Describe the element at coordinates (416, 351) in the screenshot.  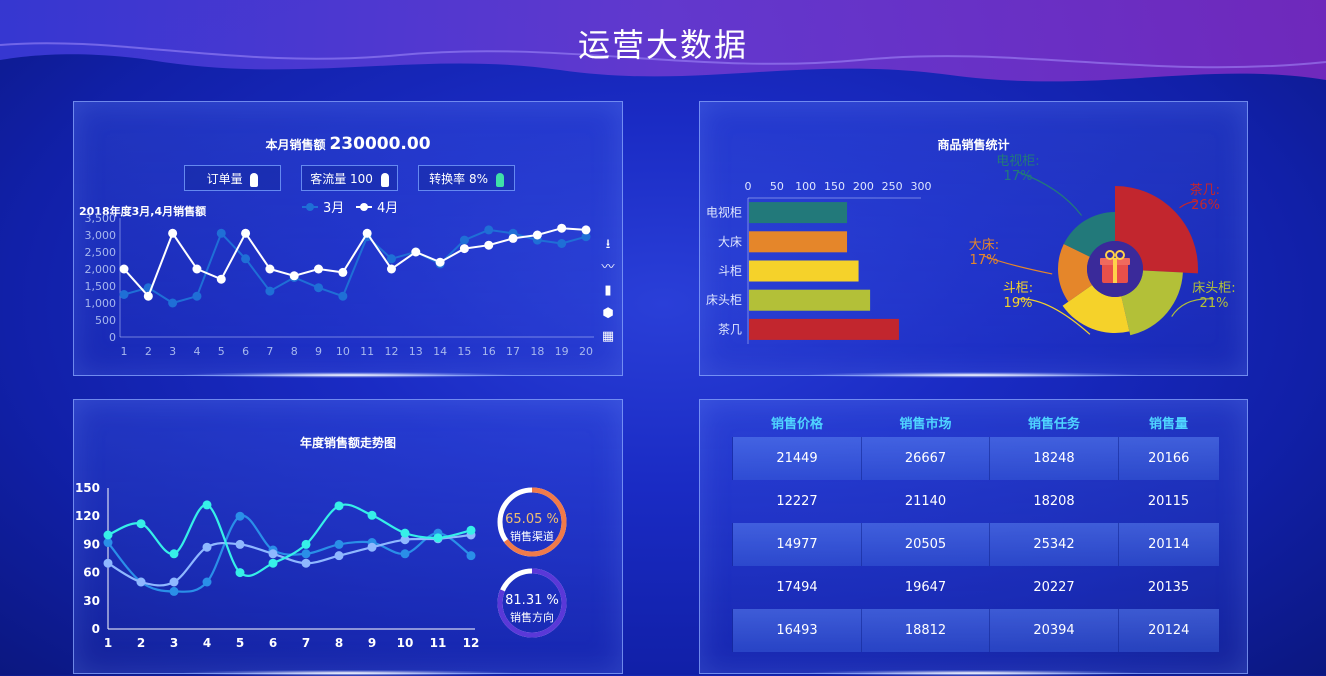
I see `x-tick-label: 13` at that location.